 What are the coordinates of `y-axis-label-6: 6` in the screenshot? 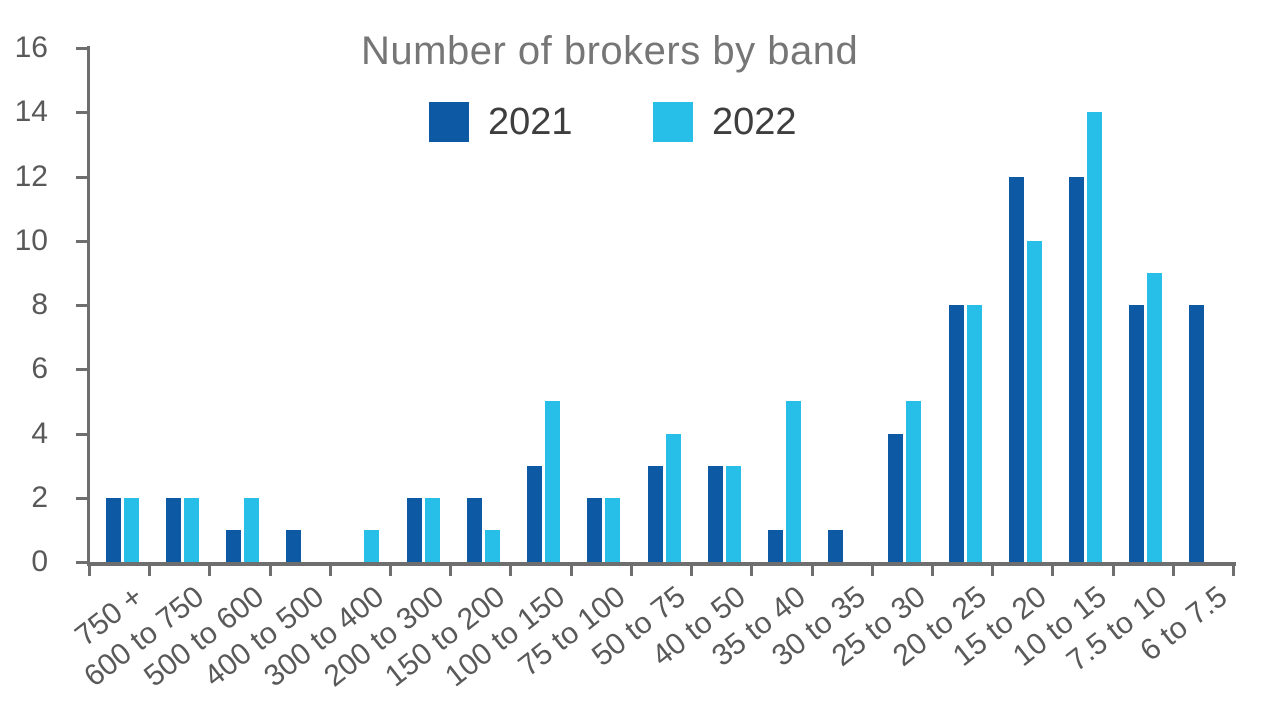 It's located at (39, 369).